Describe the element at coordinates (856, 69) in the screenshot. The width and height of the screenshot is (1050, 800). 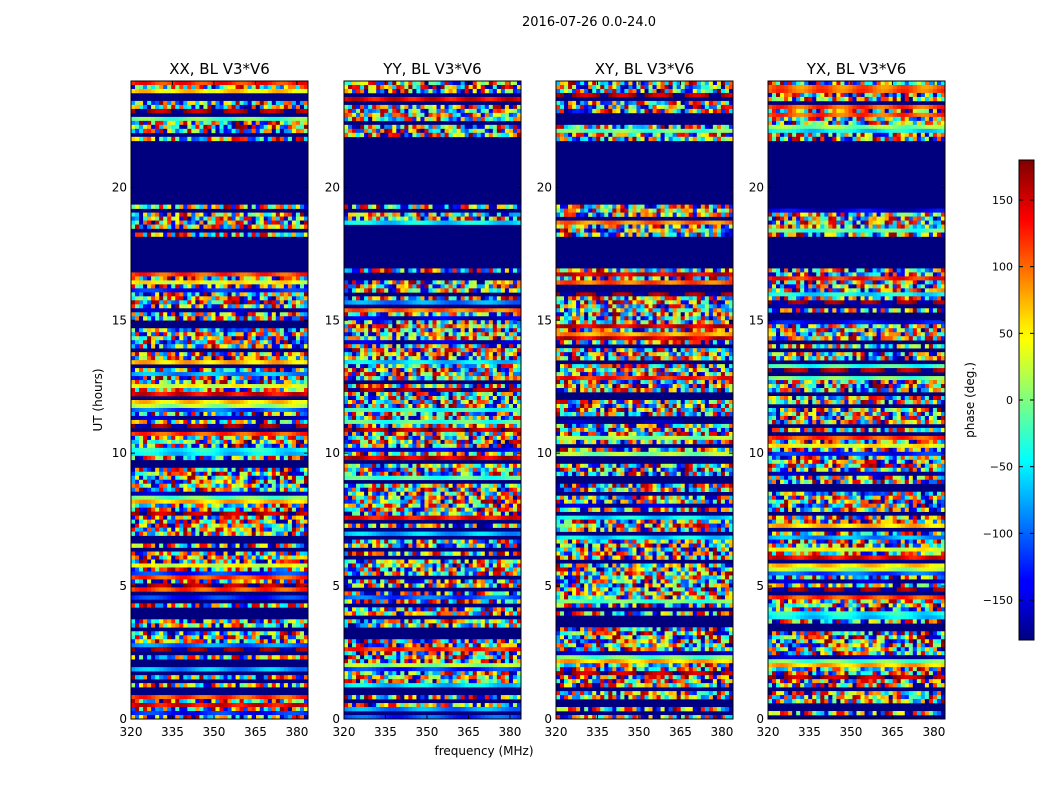
I see `panel-title: YX, BL V3*V6` at that location.